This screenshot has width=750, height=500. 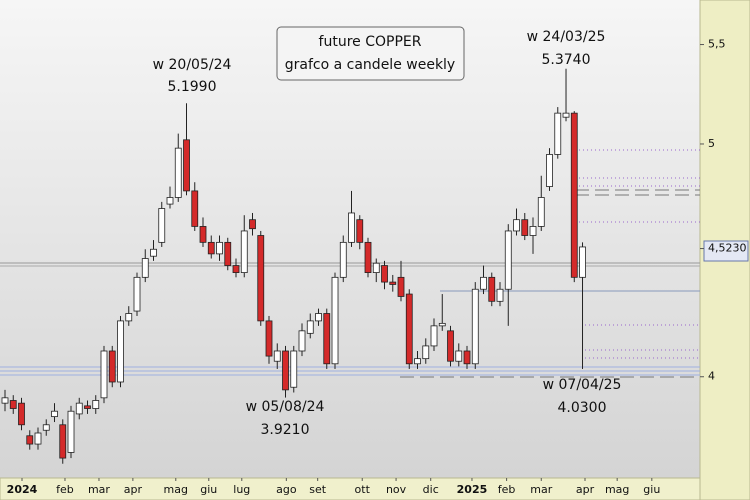 What do you see at coordinates (582, 408) in the screenshot?
I see `annotation: 4.0300` at bounding box center [582, 408].